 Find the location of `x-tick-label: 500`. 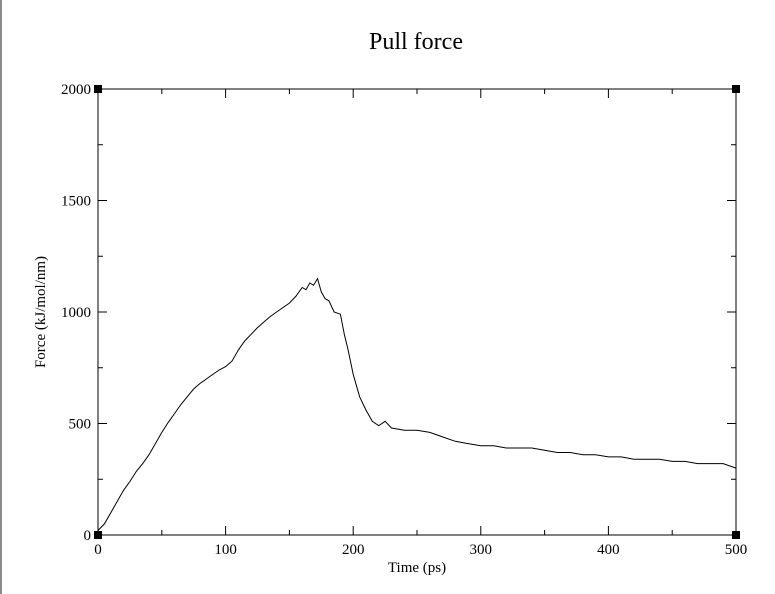

x-tick-label: 500 is located at coordinates (736, 550).